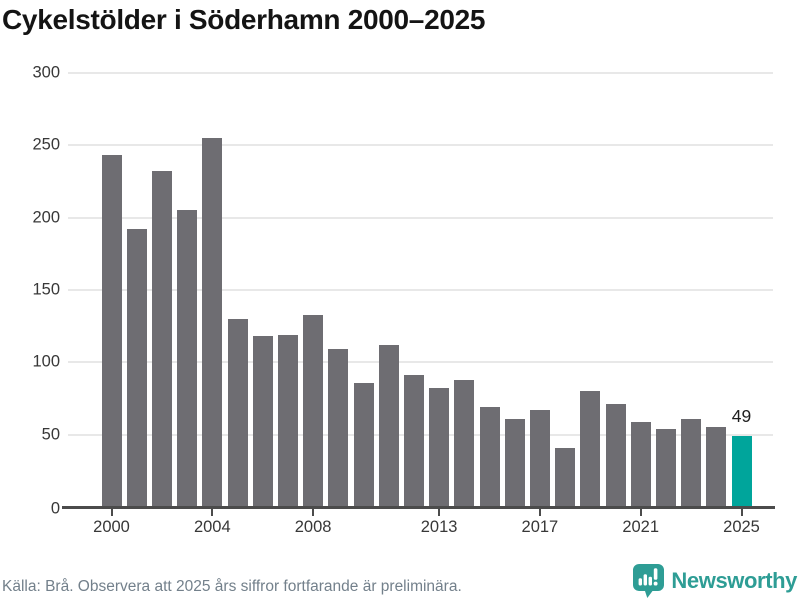 This screenshot has width=800, height=600. Describe the element at coordinates (590, 449) in the screenshot. I see `bar-2019` at that location.